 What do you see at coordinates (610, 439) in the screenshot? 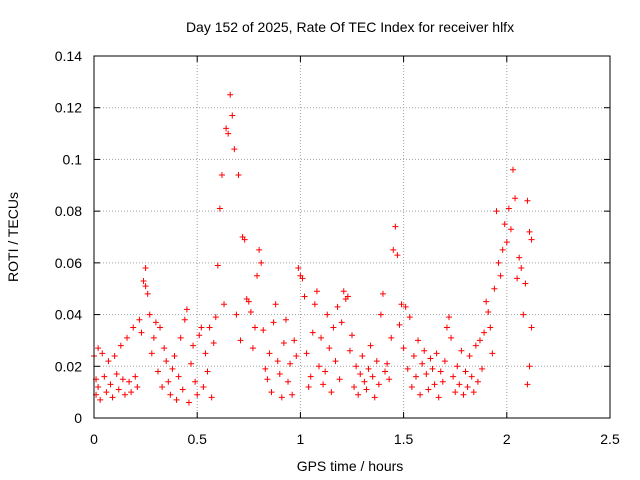
I see `x-tick-label: 2.5` at bounding box center [610, 439].